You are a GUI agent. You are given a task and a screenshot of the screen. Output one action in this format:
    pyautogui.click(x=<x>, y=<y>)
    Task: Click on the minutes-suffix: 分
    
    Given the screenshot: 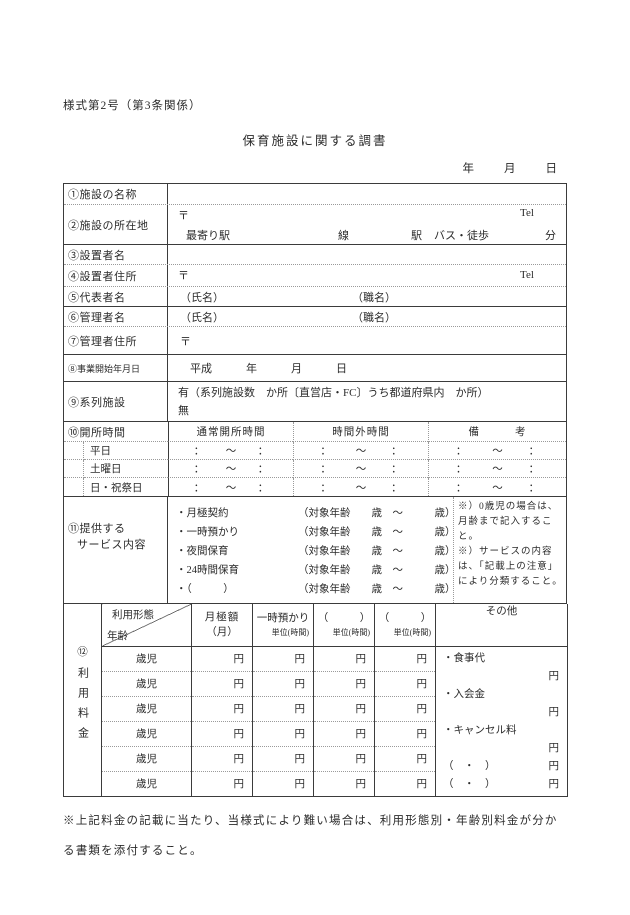 What is the action you would take?
    pyautogui.click(x=550, y=236)
    